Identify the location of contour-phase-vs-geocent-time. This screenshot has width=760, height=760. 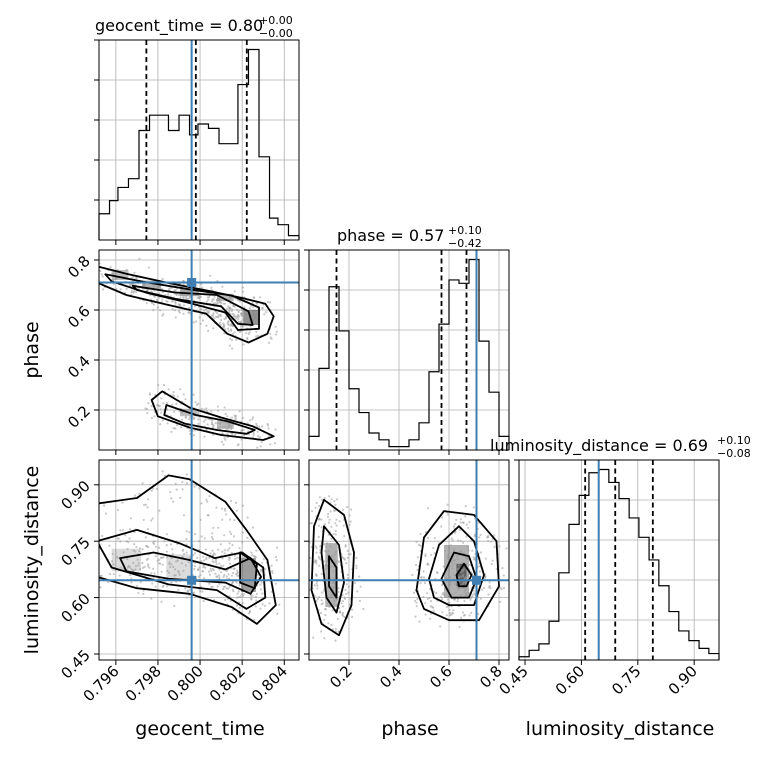
(192, 305).